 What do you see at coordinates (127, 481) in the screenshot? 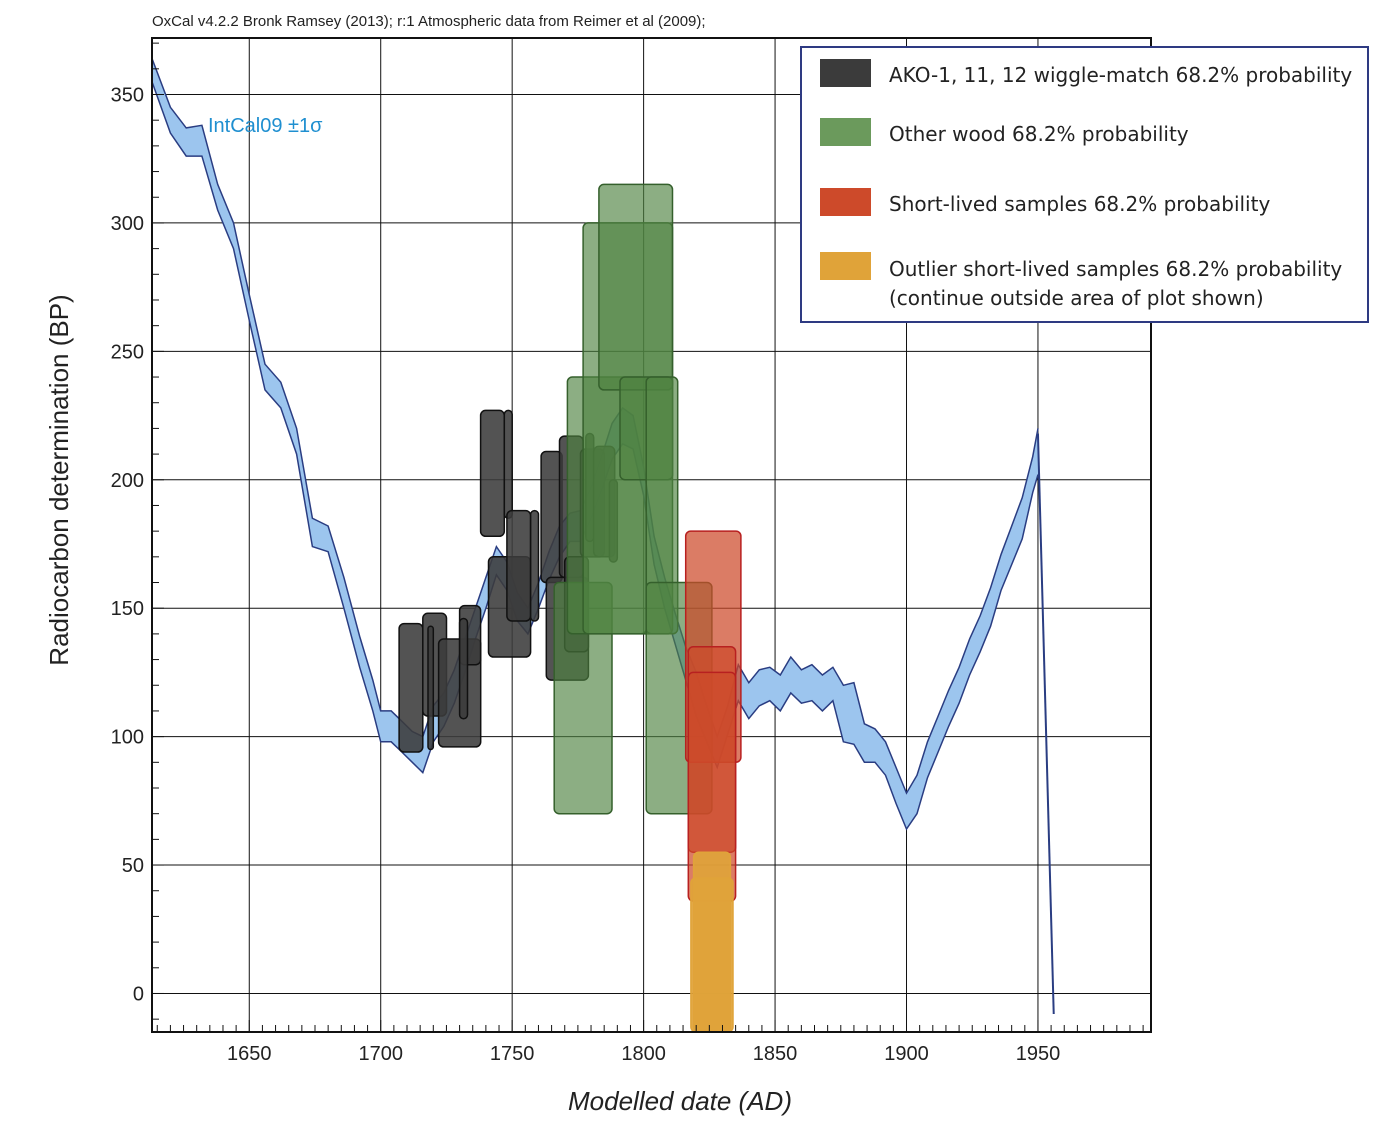
I see `y-tick-label-200: 200` at bounding box center [127, 481].